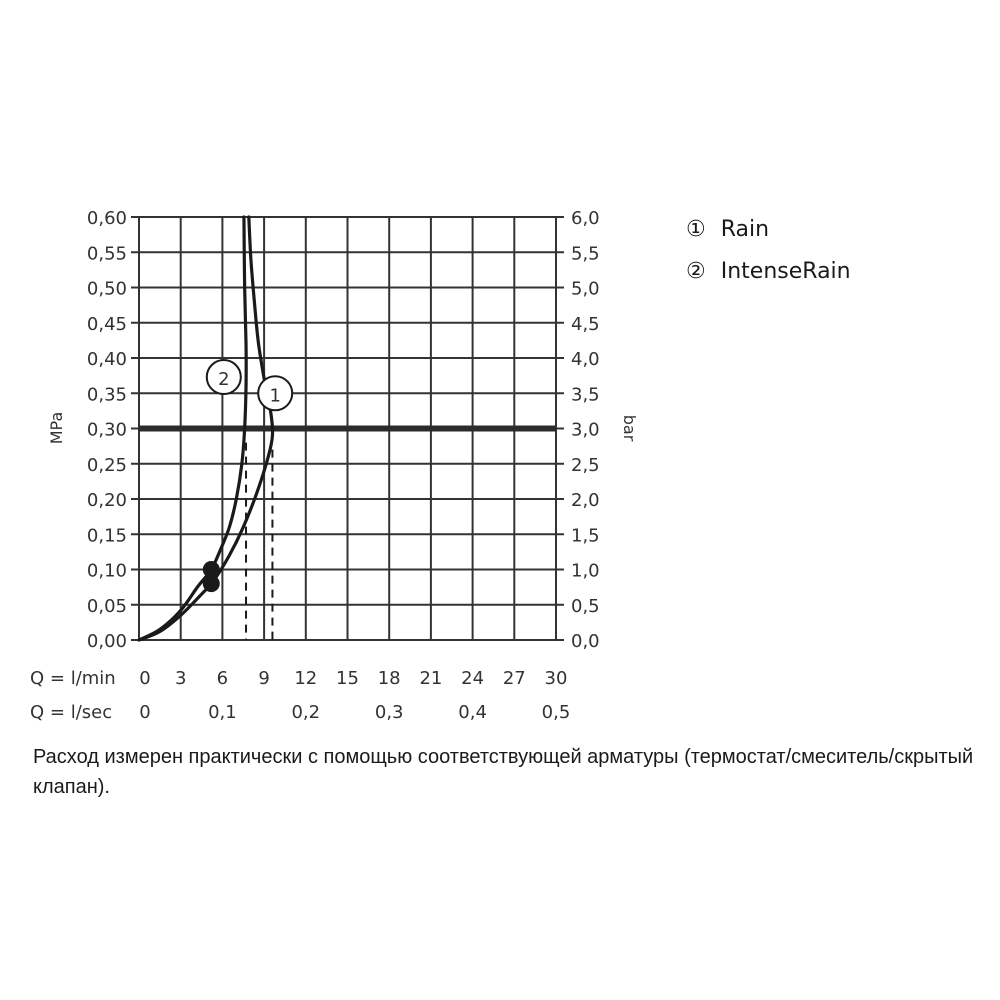 This screenshot has width=1000, height=1000. Describe the element at coordinates (472, 678) in the screenshot. I see `x-tick-label-main-8: 24` at that location.